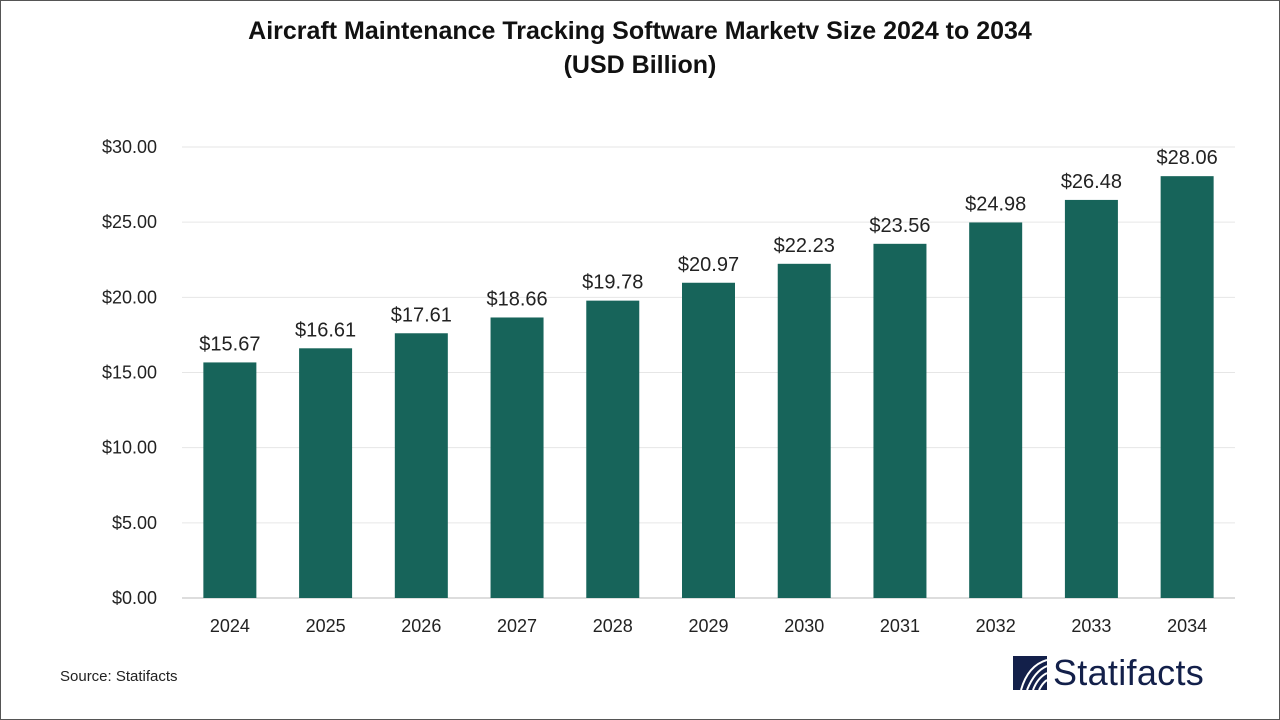 The height and width of the screenshot is (720, 1280). What do you see at coordinates (129, 373) in the screenshot?
I see `y-tick-label: $15.00` at bounding box center [129, 373].